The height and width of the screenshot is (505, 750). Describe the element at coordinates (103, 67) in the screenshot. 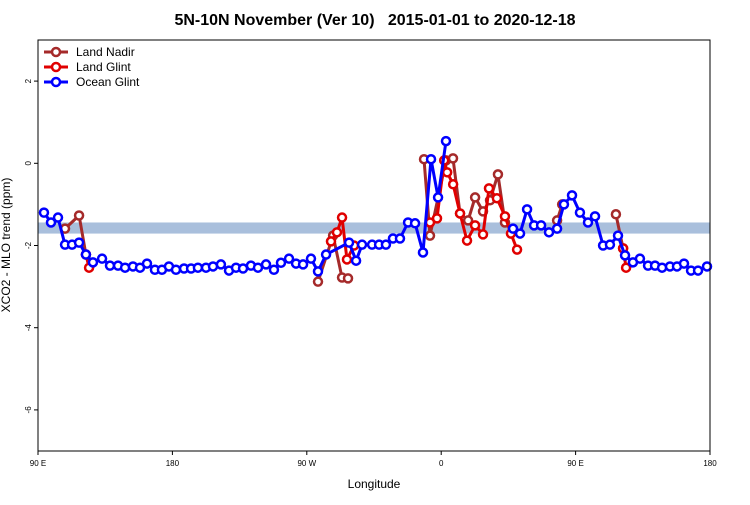

I see `legend-label: Land Glint` at that location.